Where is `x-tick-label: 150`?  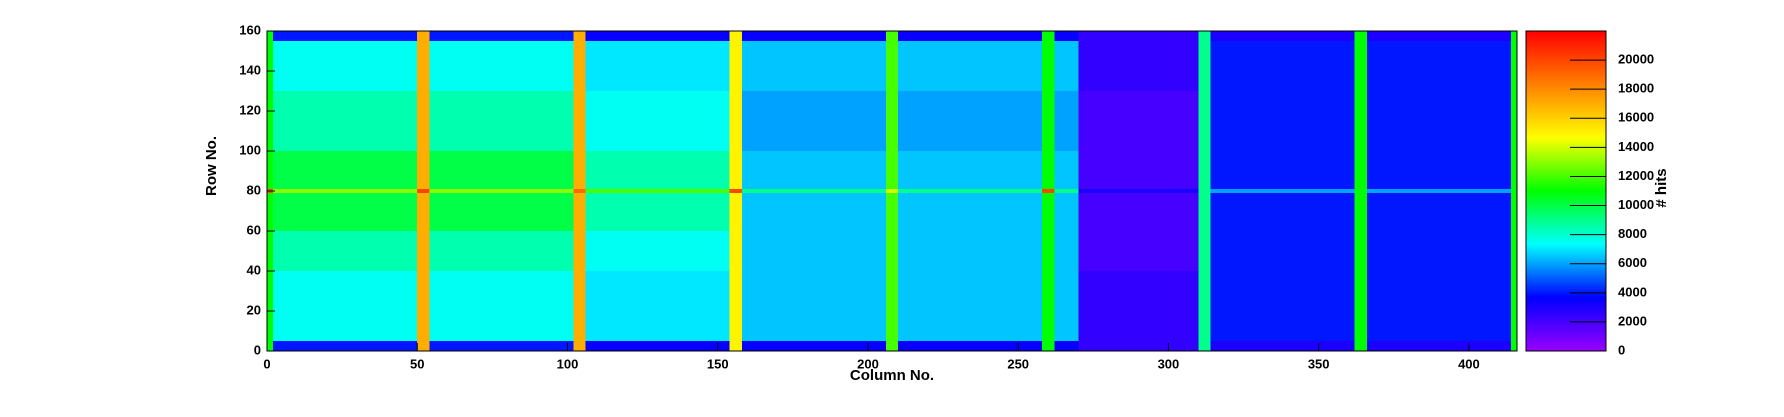 x-tick-label: 150 is located at coordinates (718, 363).